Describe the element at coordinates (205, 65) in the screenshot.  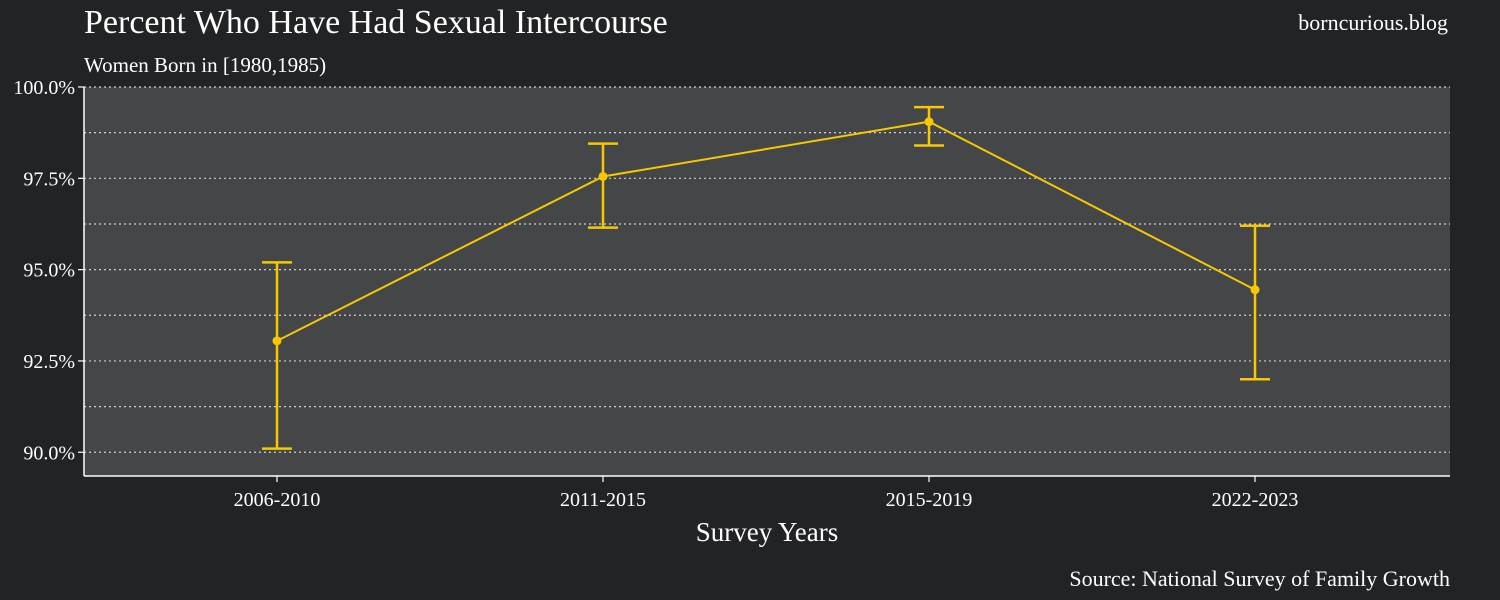
I see `chart-subtitle: Women Born in [1980,1985)` at that location.